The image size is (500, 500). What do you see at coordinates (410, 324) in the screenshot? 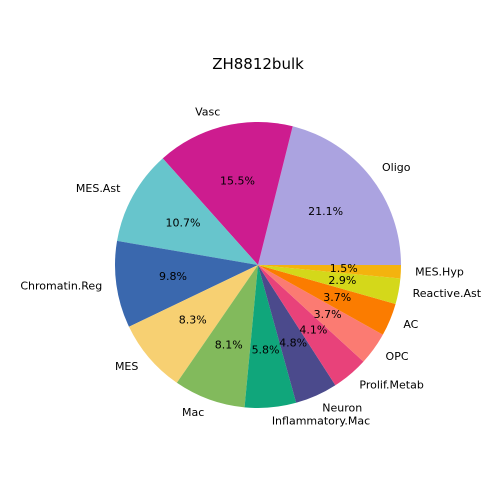
I see `slice-label-ac: AC` at bounding box center [410, 324].